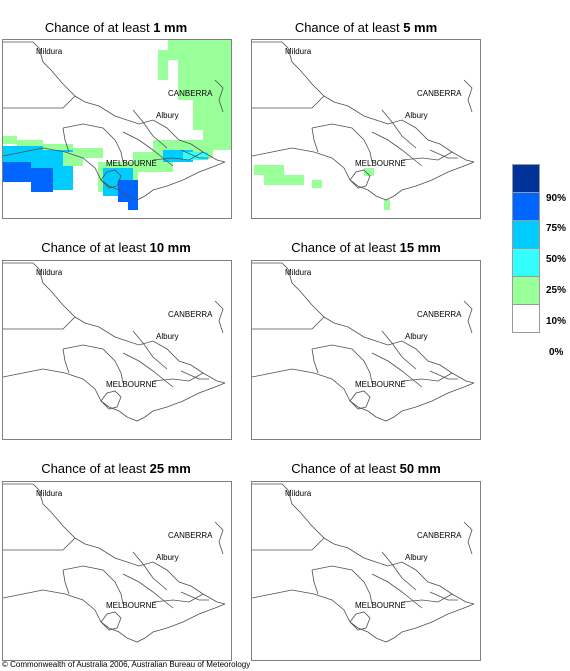 Image resolution: width=570 pixels, height=671 pixels. What do you see at coordinates (116, 247) in the screenshot?
I see `panel-title-10mm: Chance of at least 10 mm` at bounding box center [116, 247].